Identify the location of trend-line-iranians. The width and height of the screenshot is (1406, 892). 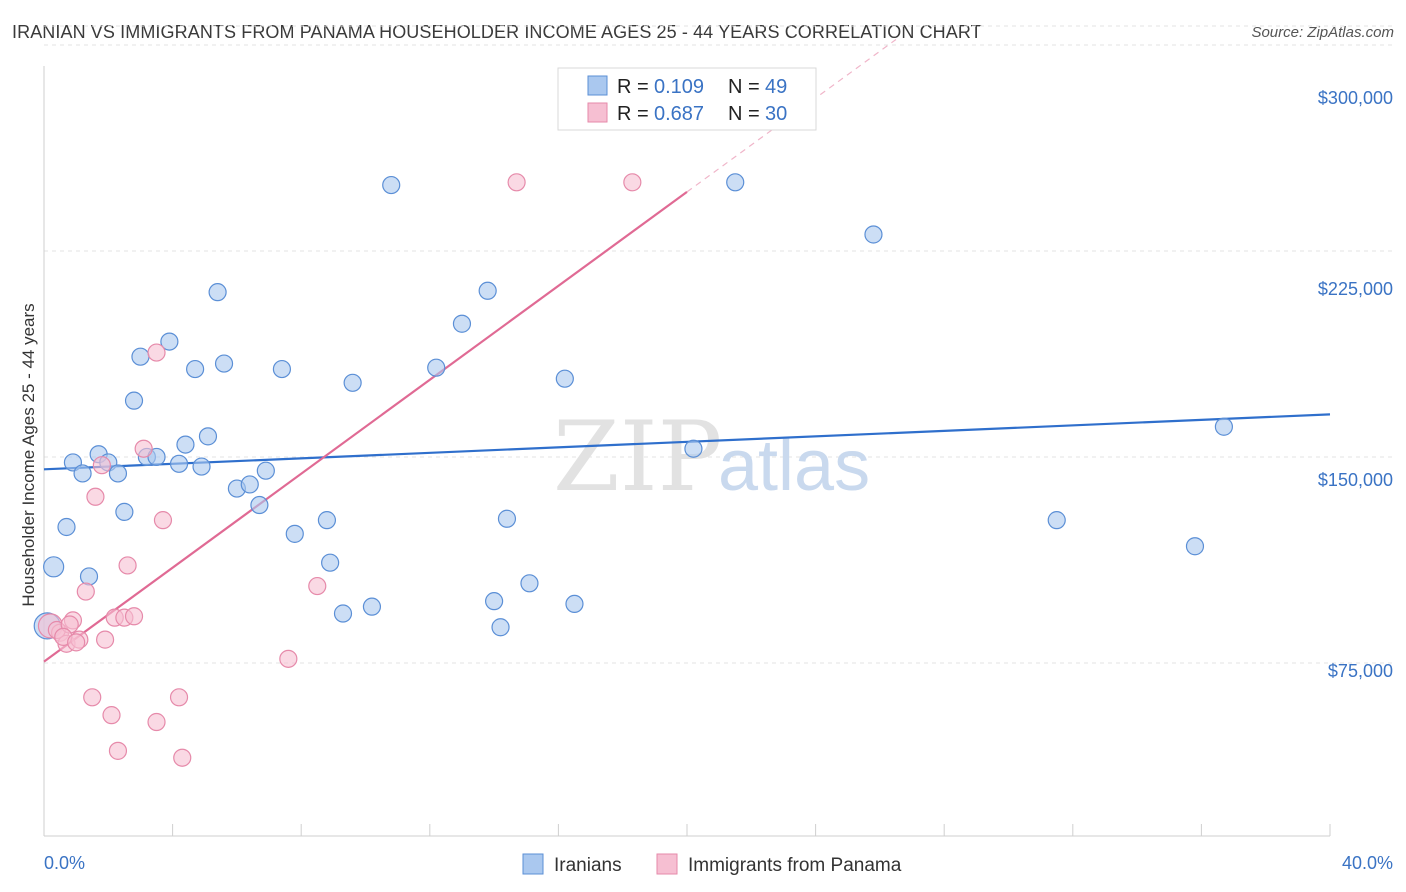
(687, 442).